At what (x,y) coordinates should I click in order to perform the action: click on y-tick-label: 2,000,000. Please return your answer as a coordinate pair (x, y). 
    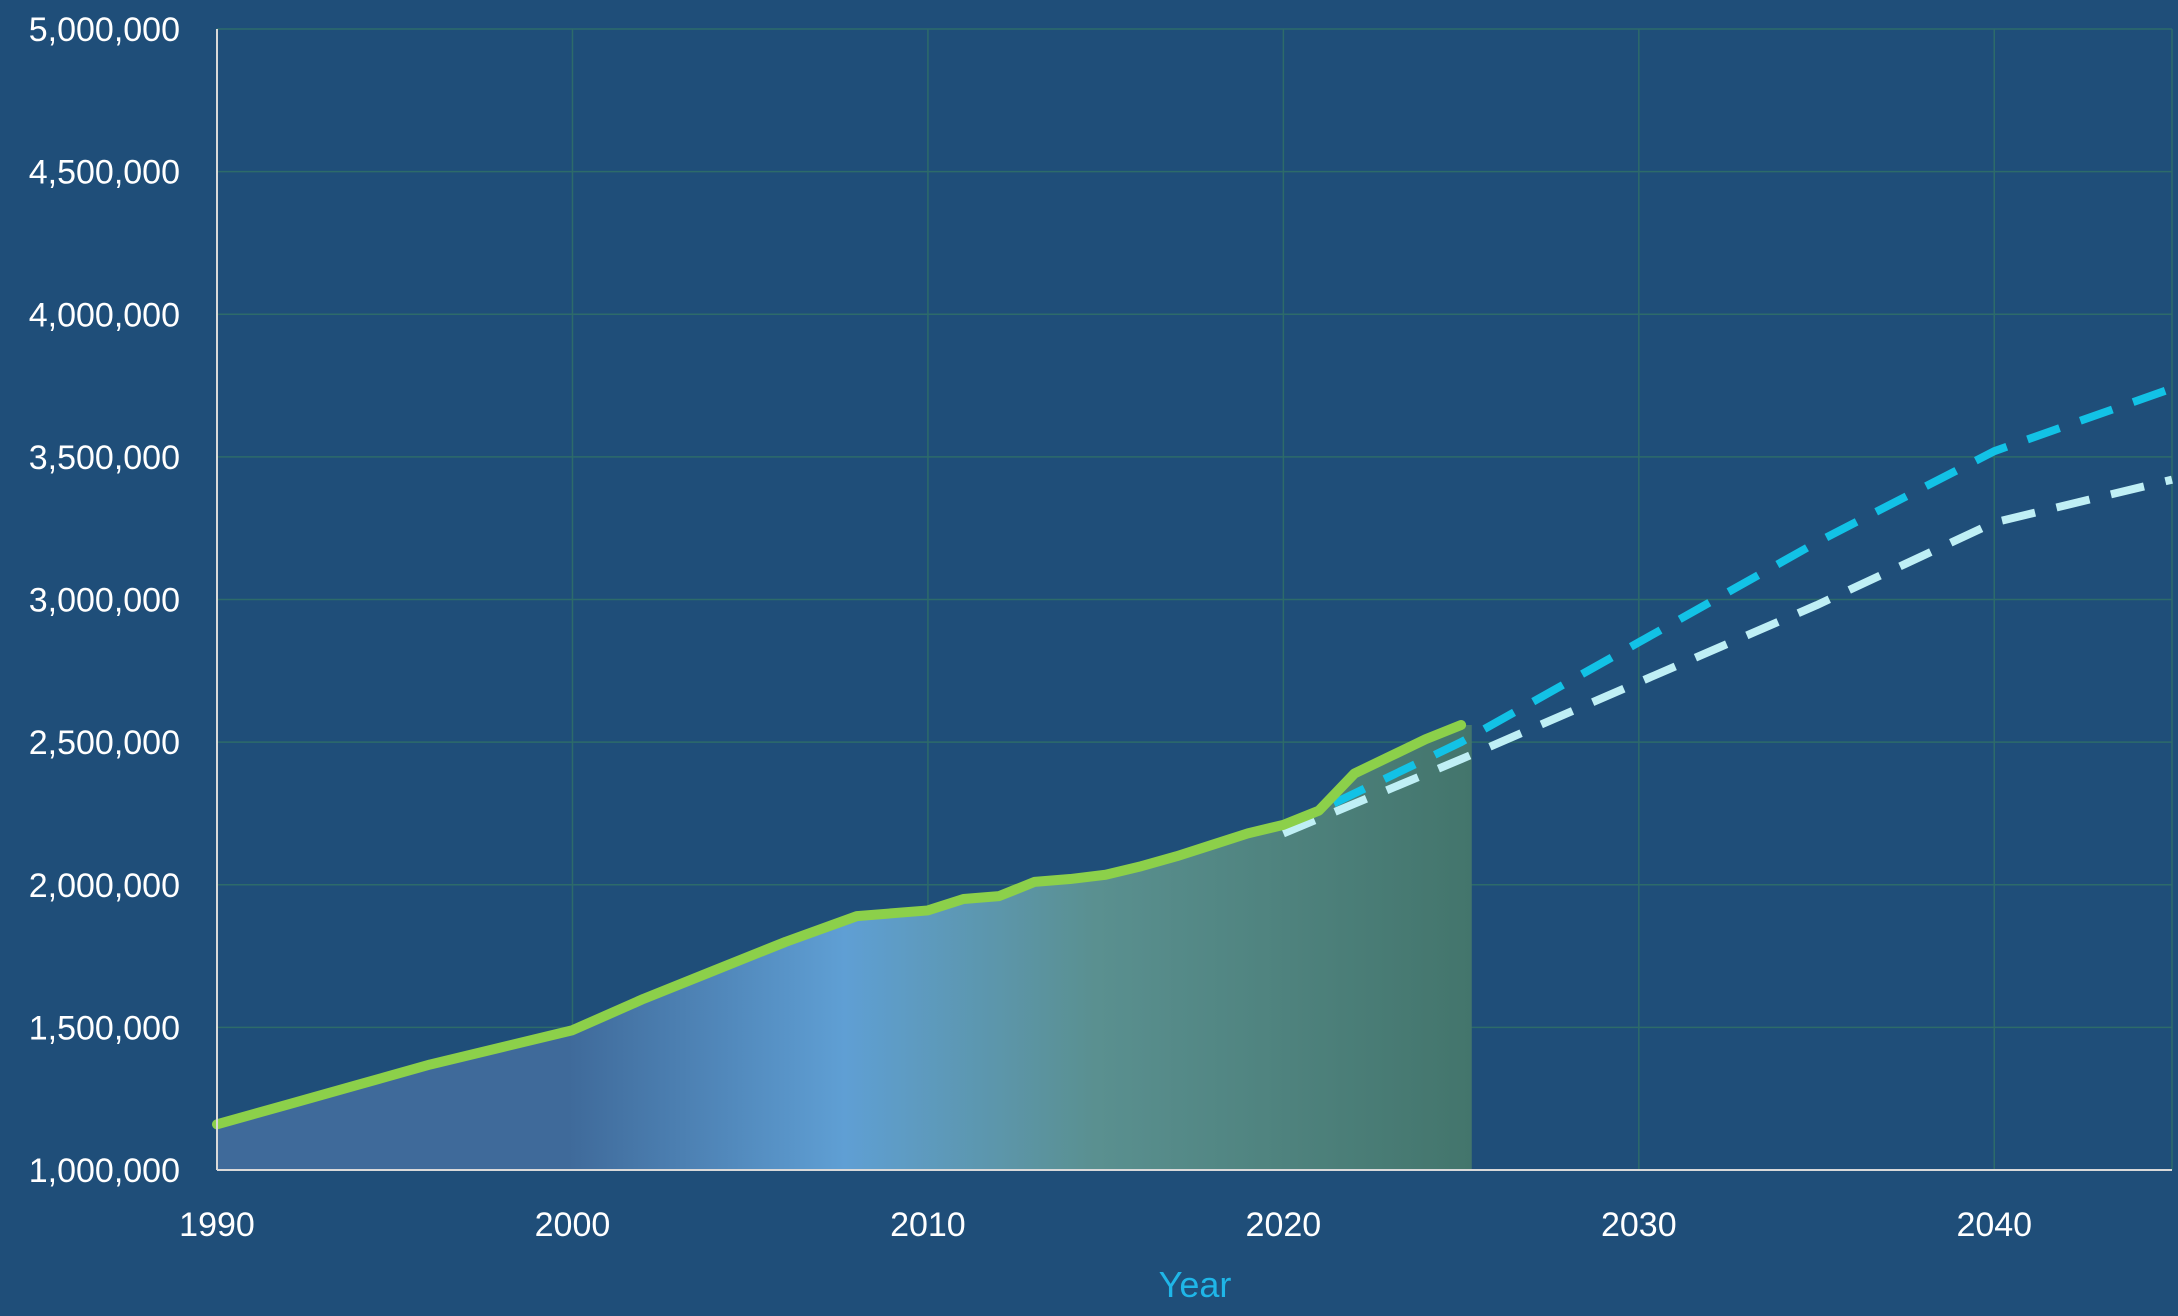
    Looking at the image, I should click on (104, 886).